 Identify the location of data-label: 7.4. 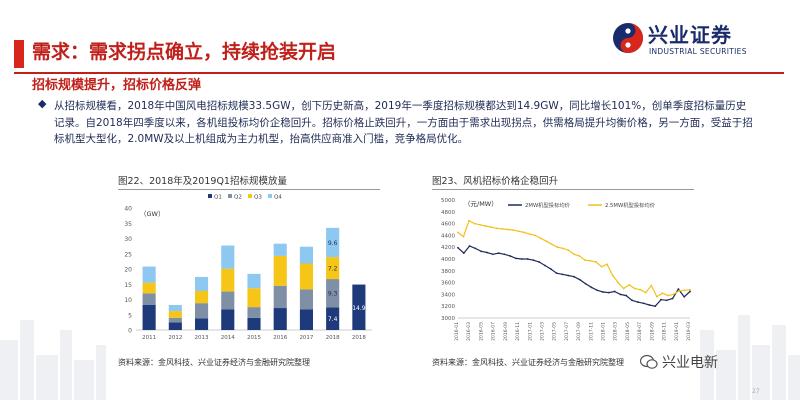
(333, 319).